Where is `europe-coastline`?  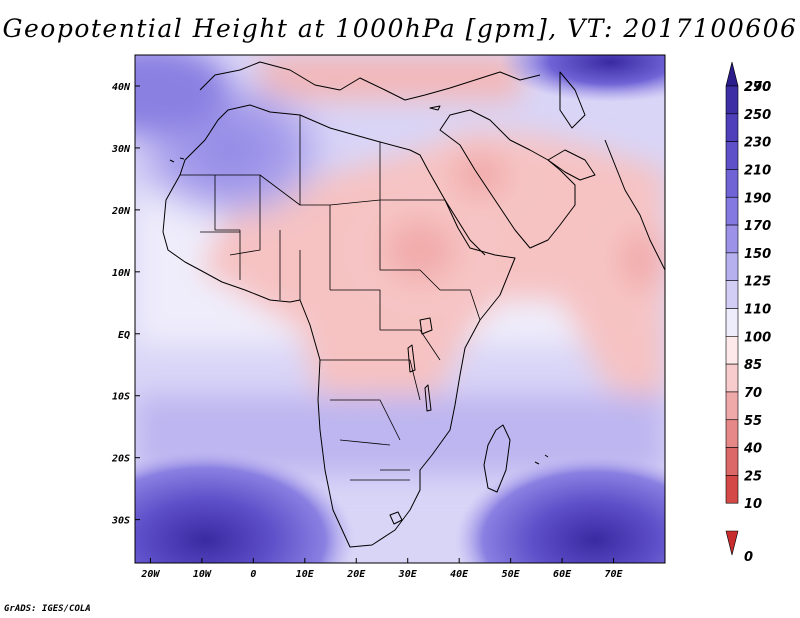
europe-coastline is located at coordinates (370, 81).